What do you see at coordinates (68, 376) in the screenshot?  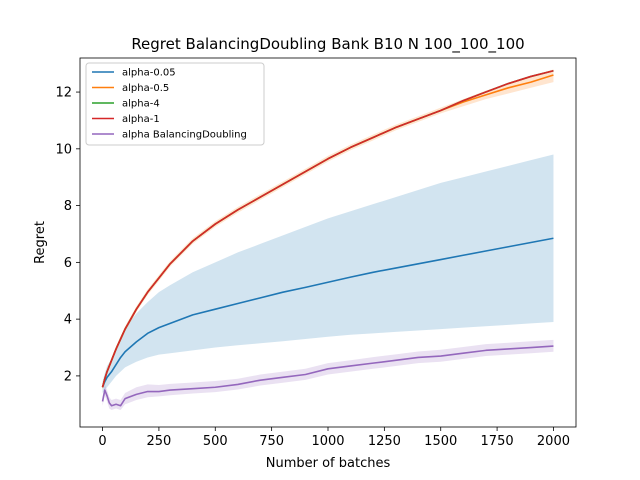 I see `y-tick-label: 2` at bounding box center [68, 376].